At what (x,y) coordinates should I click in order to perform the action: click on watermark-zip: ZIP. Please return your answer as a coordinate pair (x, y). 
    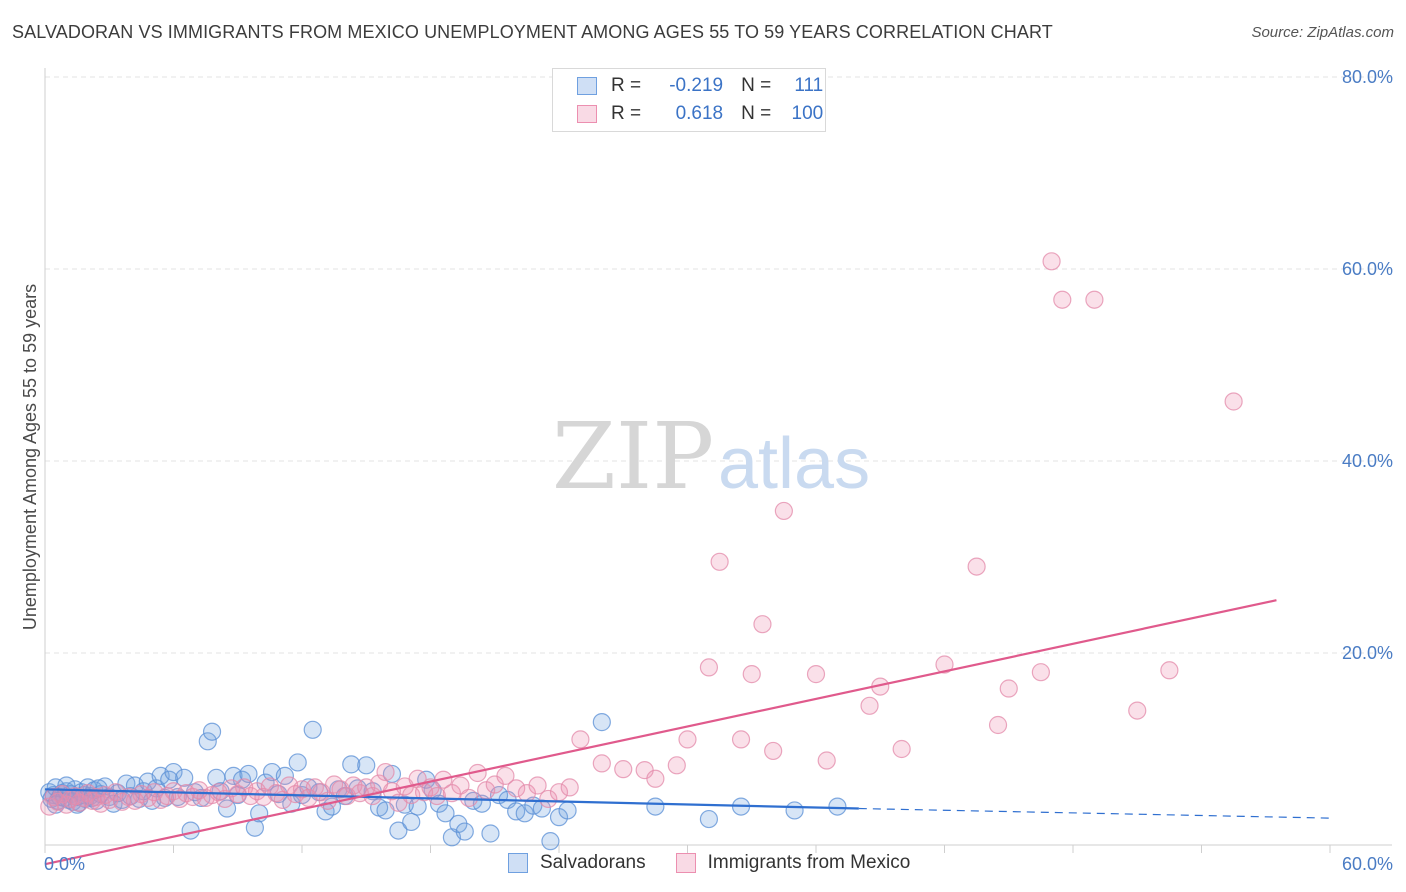
    Looking at the image, I should click on (633, 456).